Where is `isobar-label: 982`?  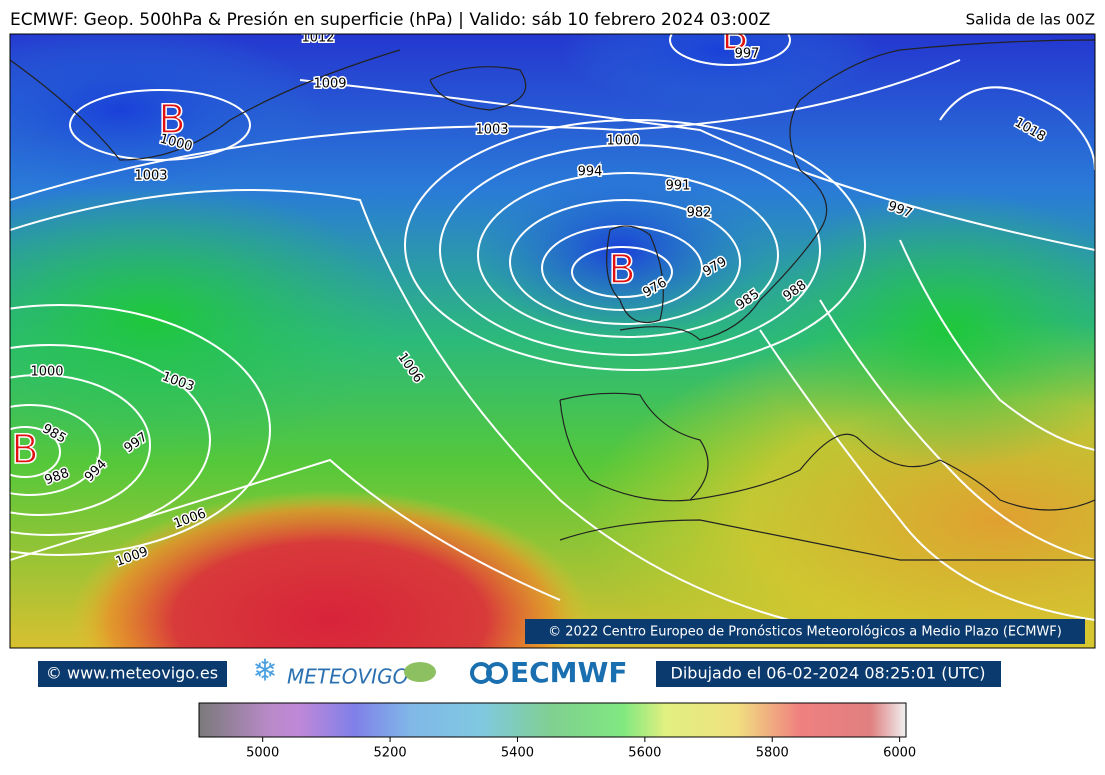 isobar-label: 982 is located at coordinates (699, 213).